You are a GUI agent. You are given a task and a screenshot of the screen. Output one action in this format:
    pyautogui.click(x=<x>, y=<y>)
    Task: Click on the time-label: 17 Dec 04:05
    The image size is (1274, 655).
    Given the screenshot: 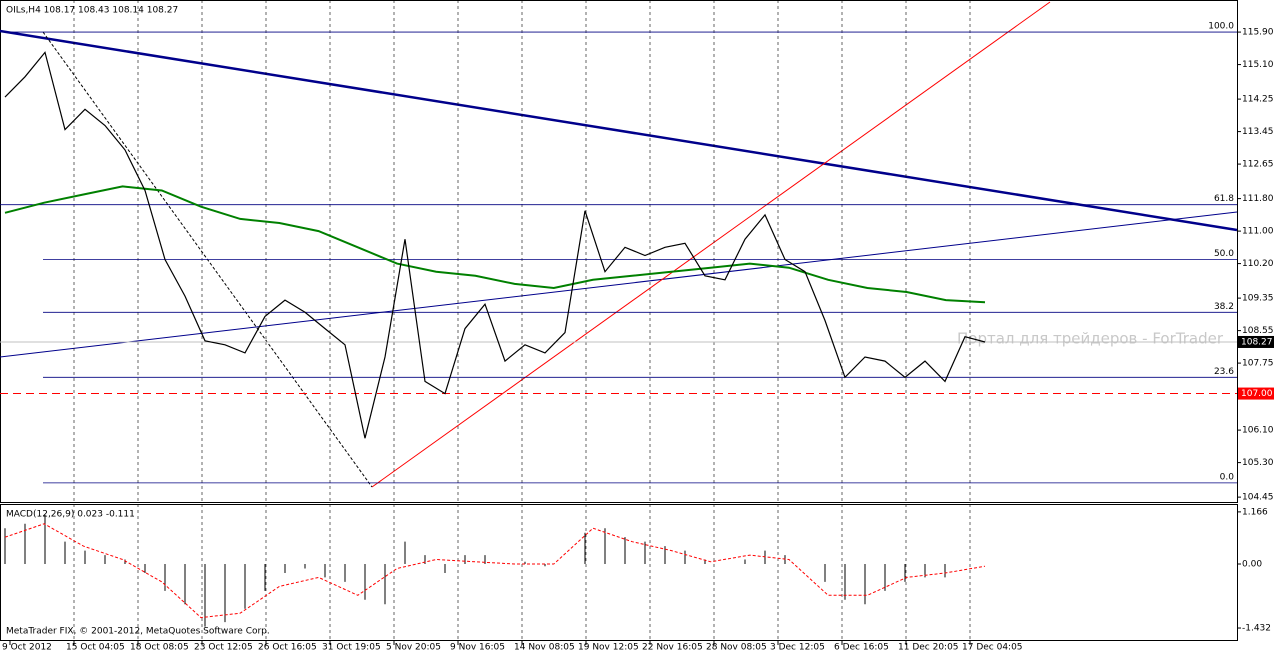 What is the action you would take?
    pyautogui.click(x=992, y=648)
    